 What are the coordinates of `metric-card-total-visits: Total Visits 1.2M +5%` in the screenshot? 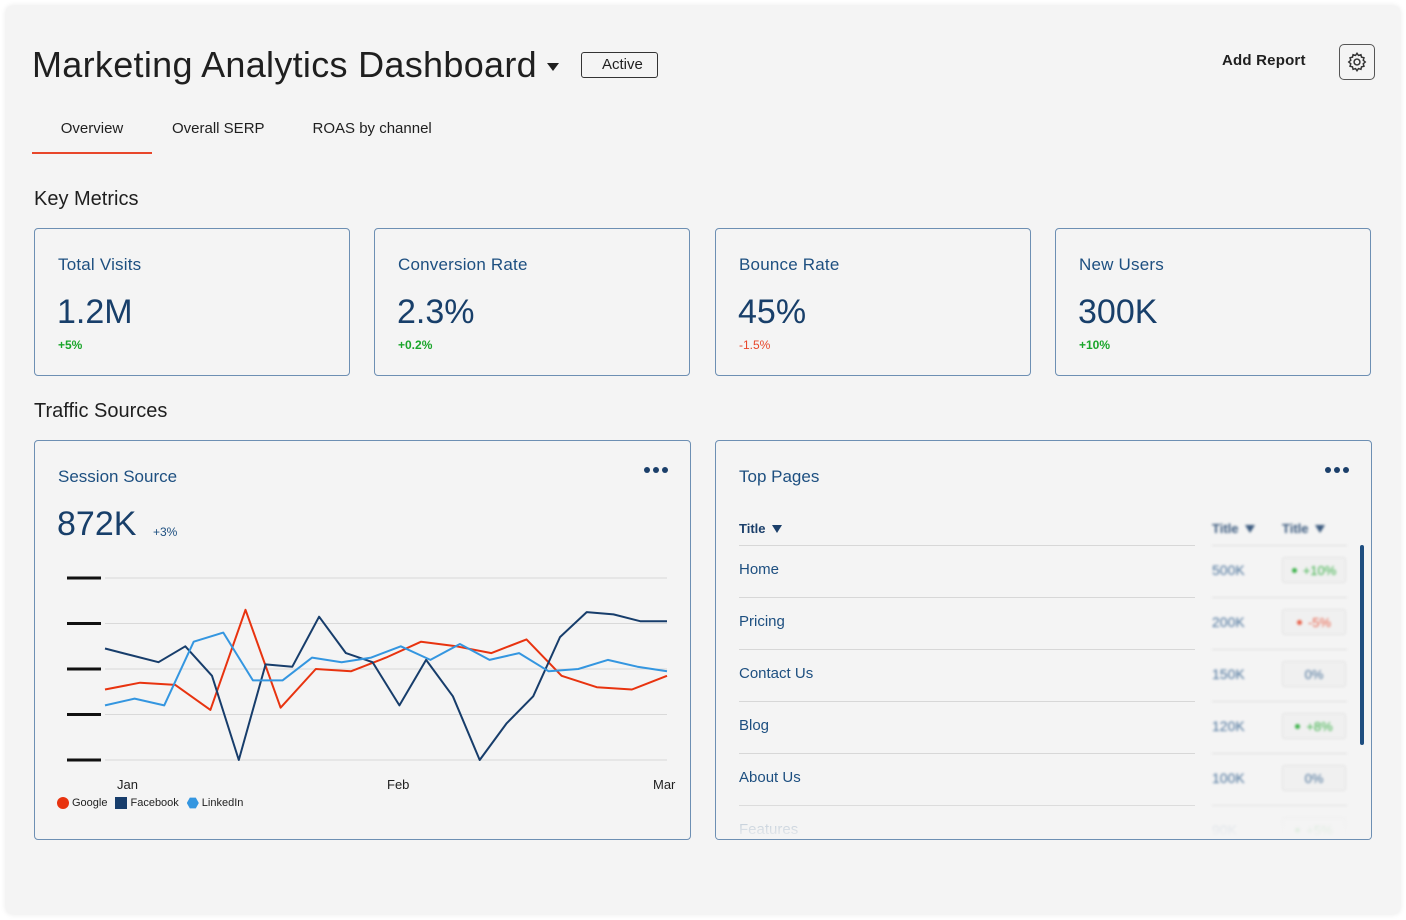 It's located at (192, 302).